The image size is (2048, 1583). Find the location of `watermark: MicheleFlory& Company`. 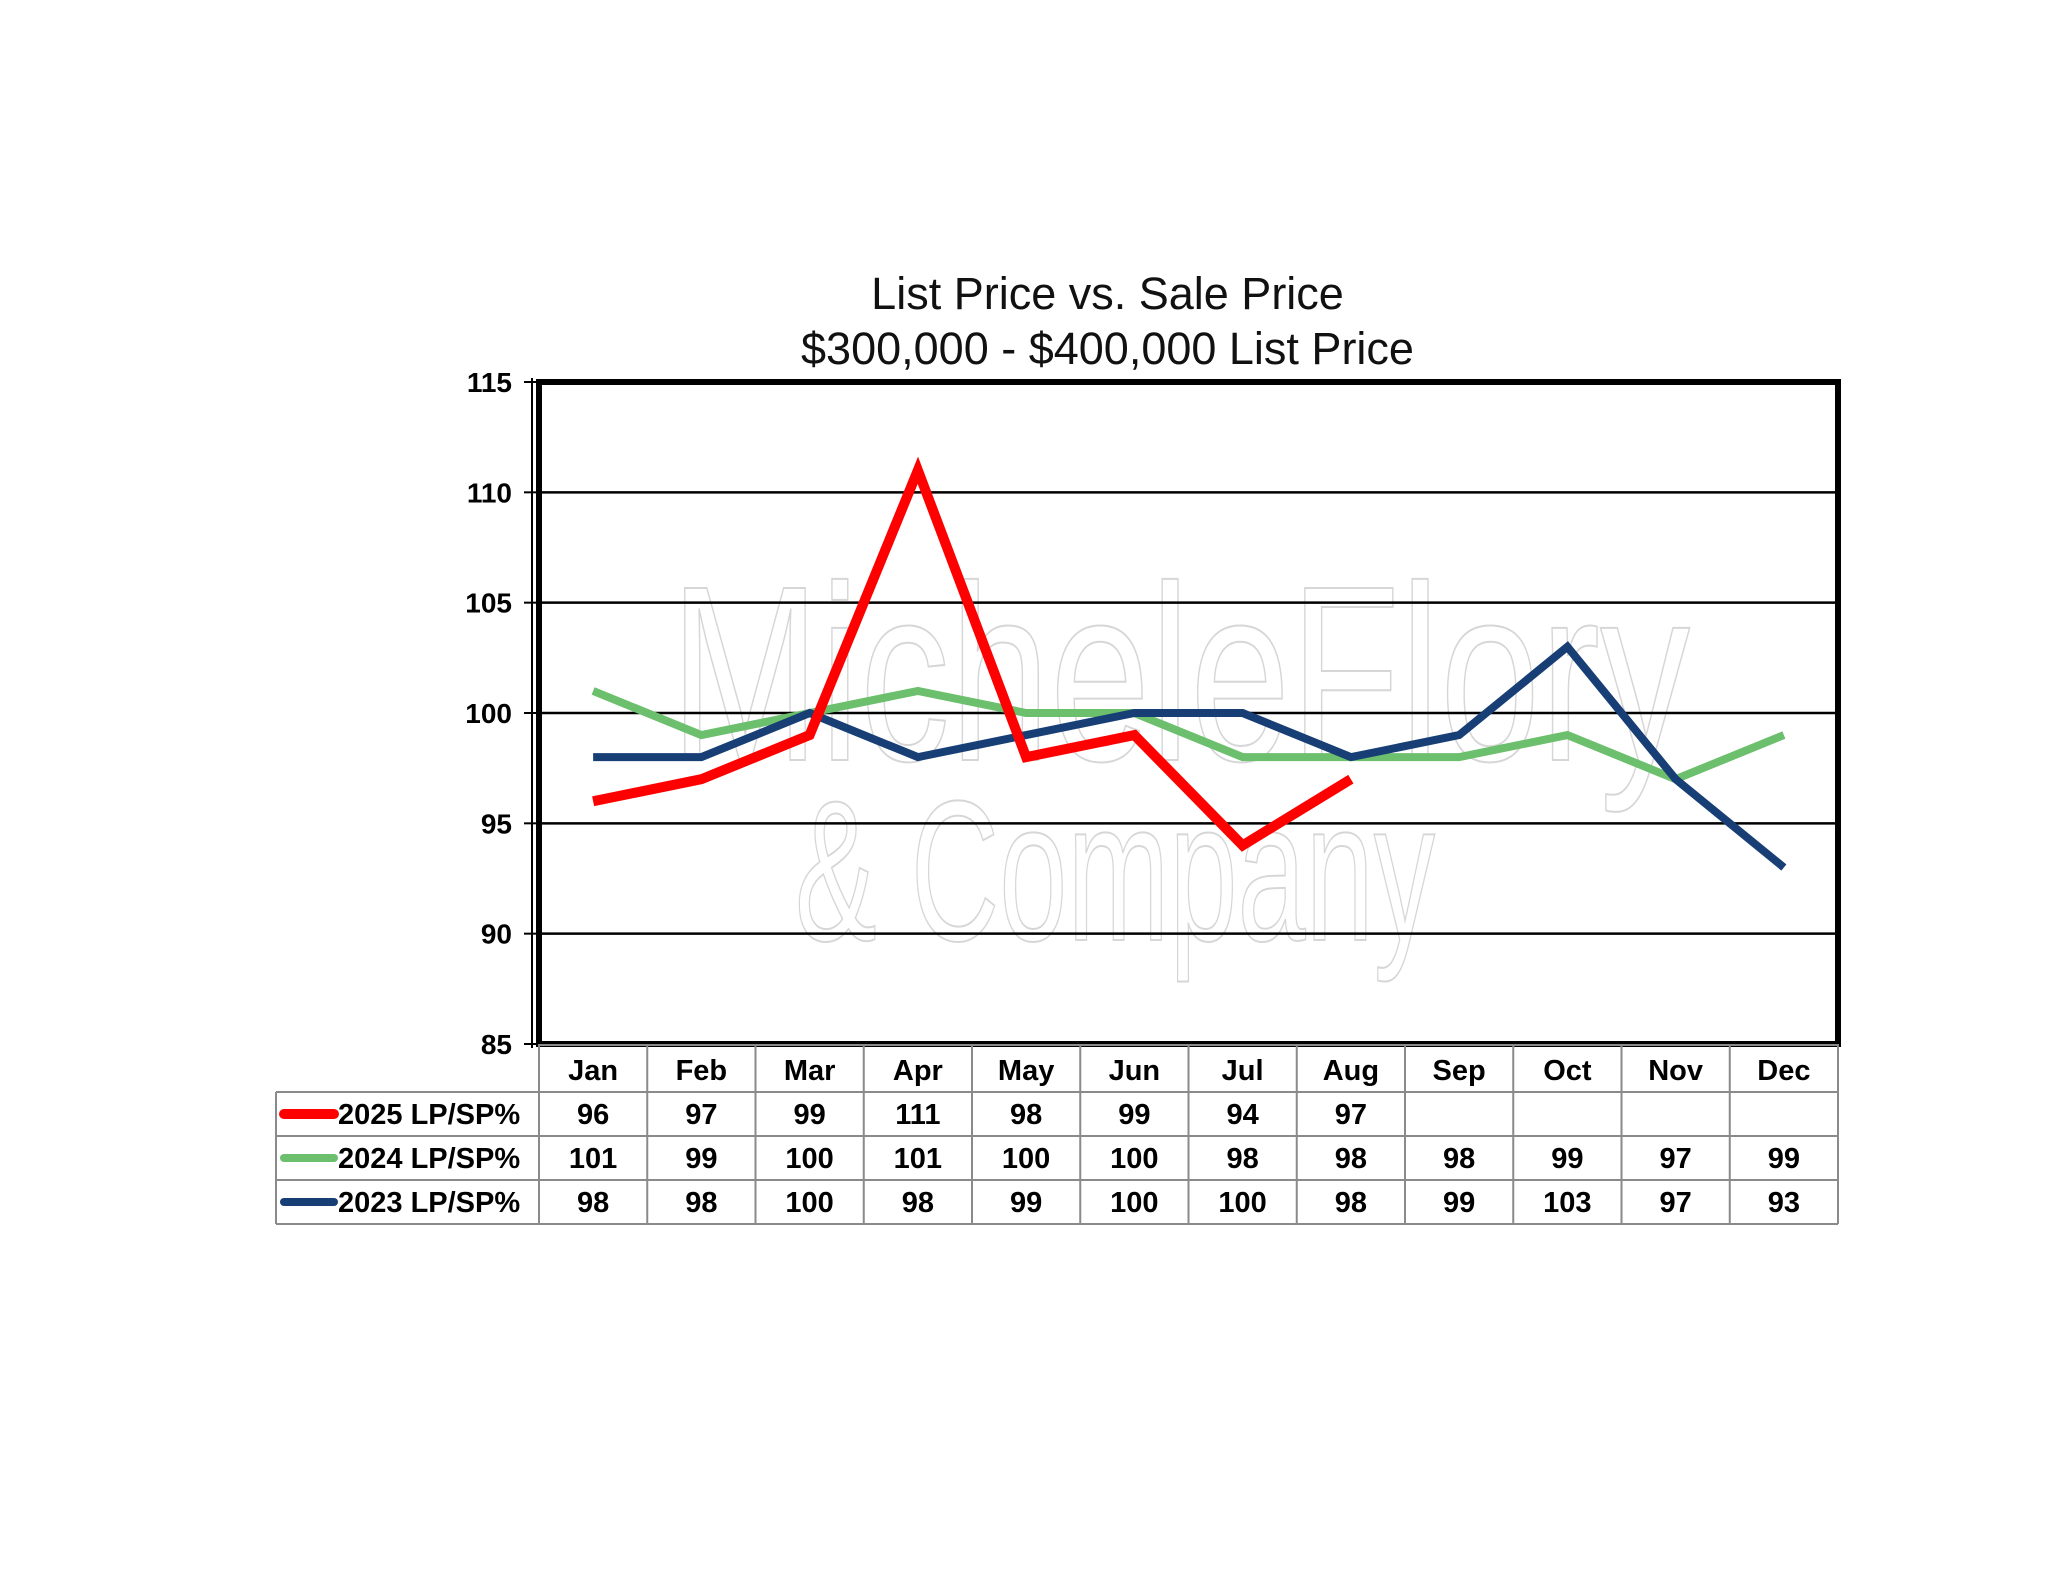

watermark: MicheleFlory& Company is located at coordinates (1180, 758).